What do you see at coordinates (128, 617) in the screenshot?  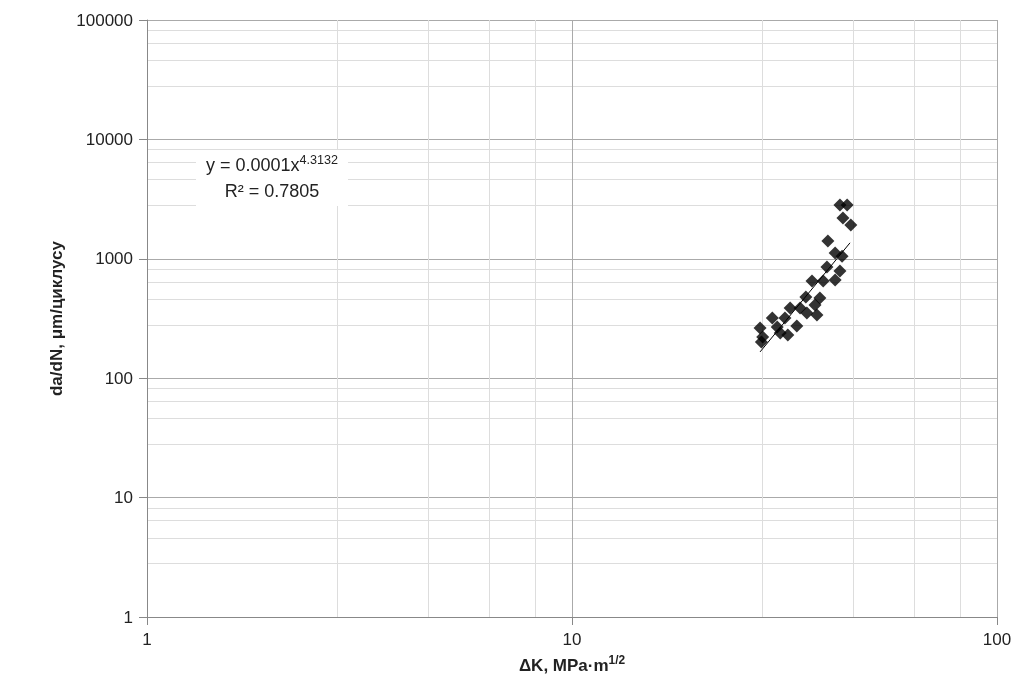 I see `y-tick-label: 1` at bounding box center [128, 617].